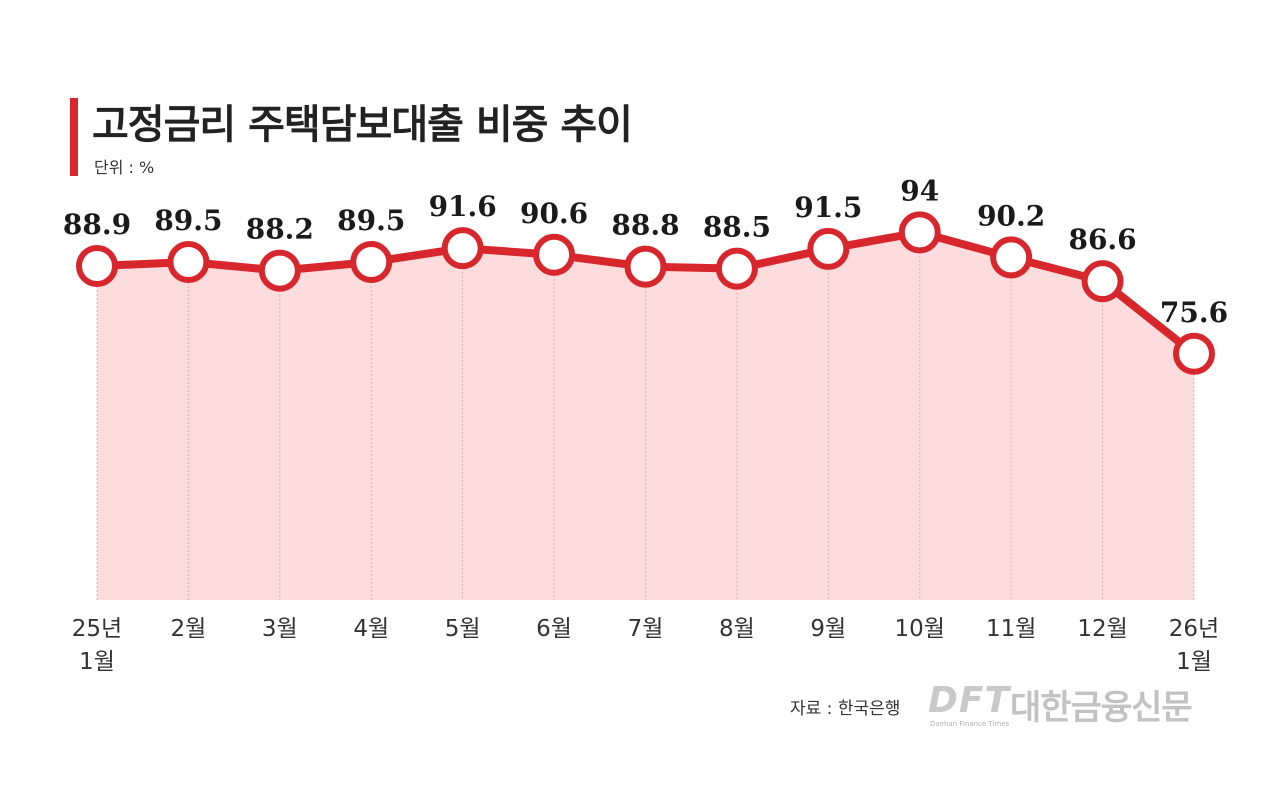 The image size is (1283, 810). Describe the element at coordinates (970, 724) in the screenshot. I see `logo-subtitle: Daehan Finance Times` at that location.